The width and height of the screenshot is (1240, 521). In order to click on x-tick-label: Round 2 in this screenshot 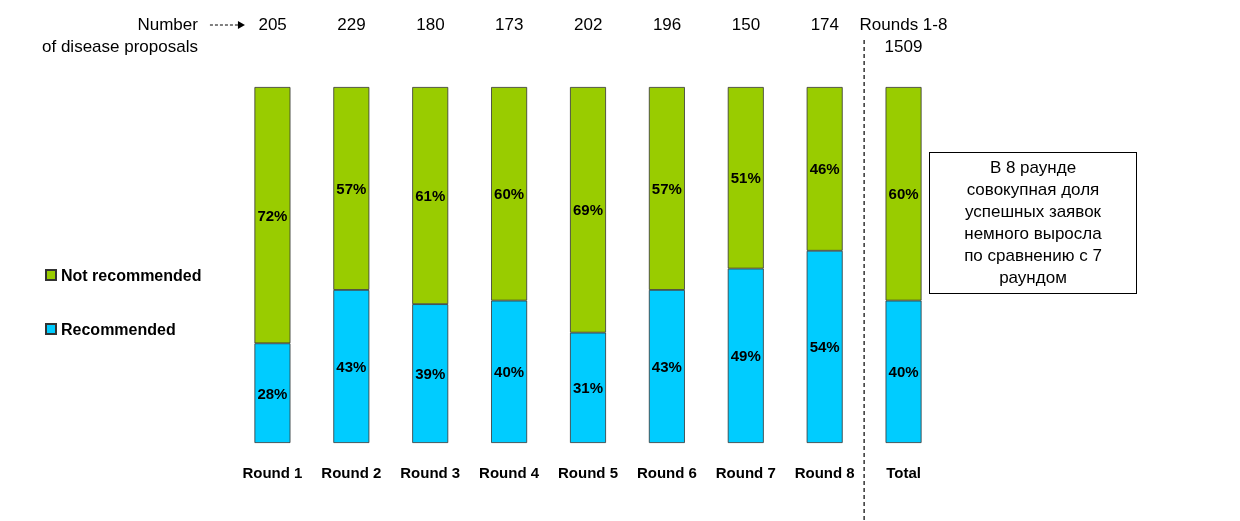, I will do `click(351, 472)`.